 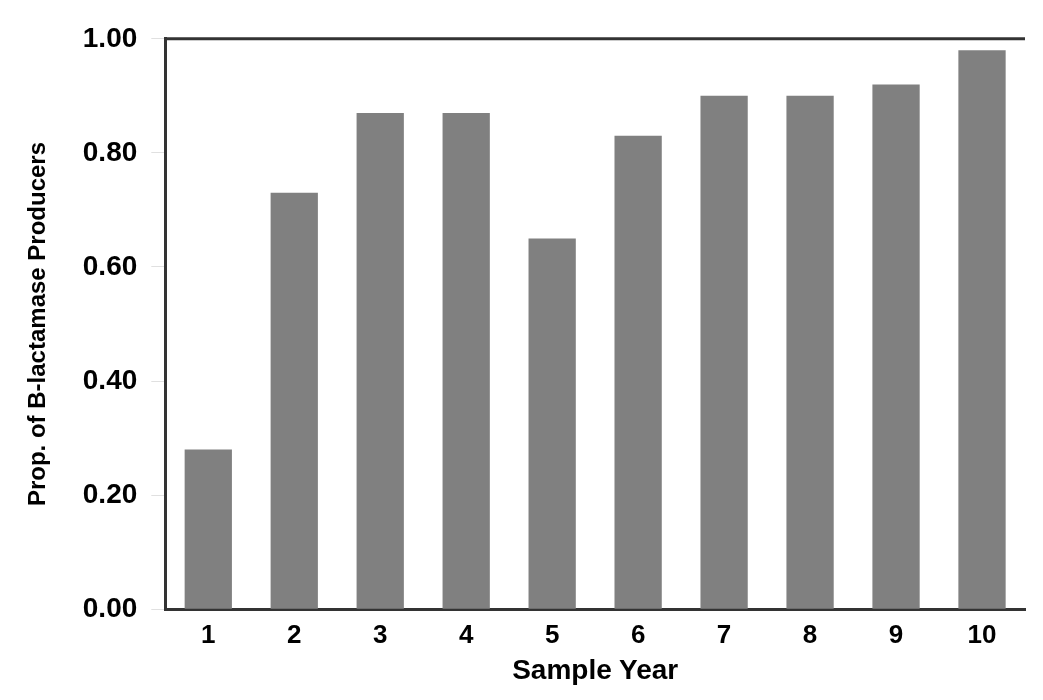 I want to click on y-tick-label: 0.80, so click(x=110, y=151).